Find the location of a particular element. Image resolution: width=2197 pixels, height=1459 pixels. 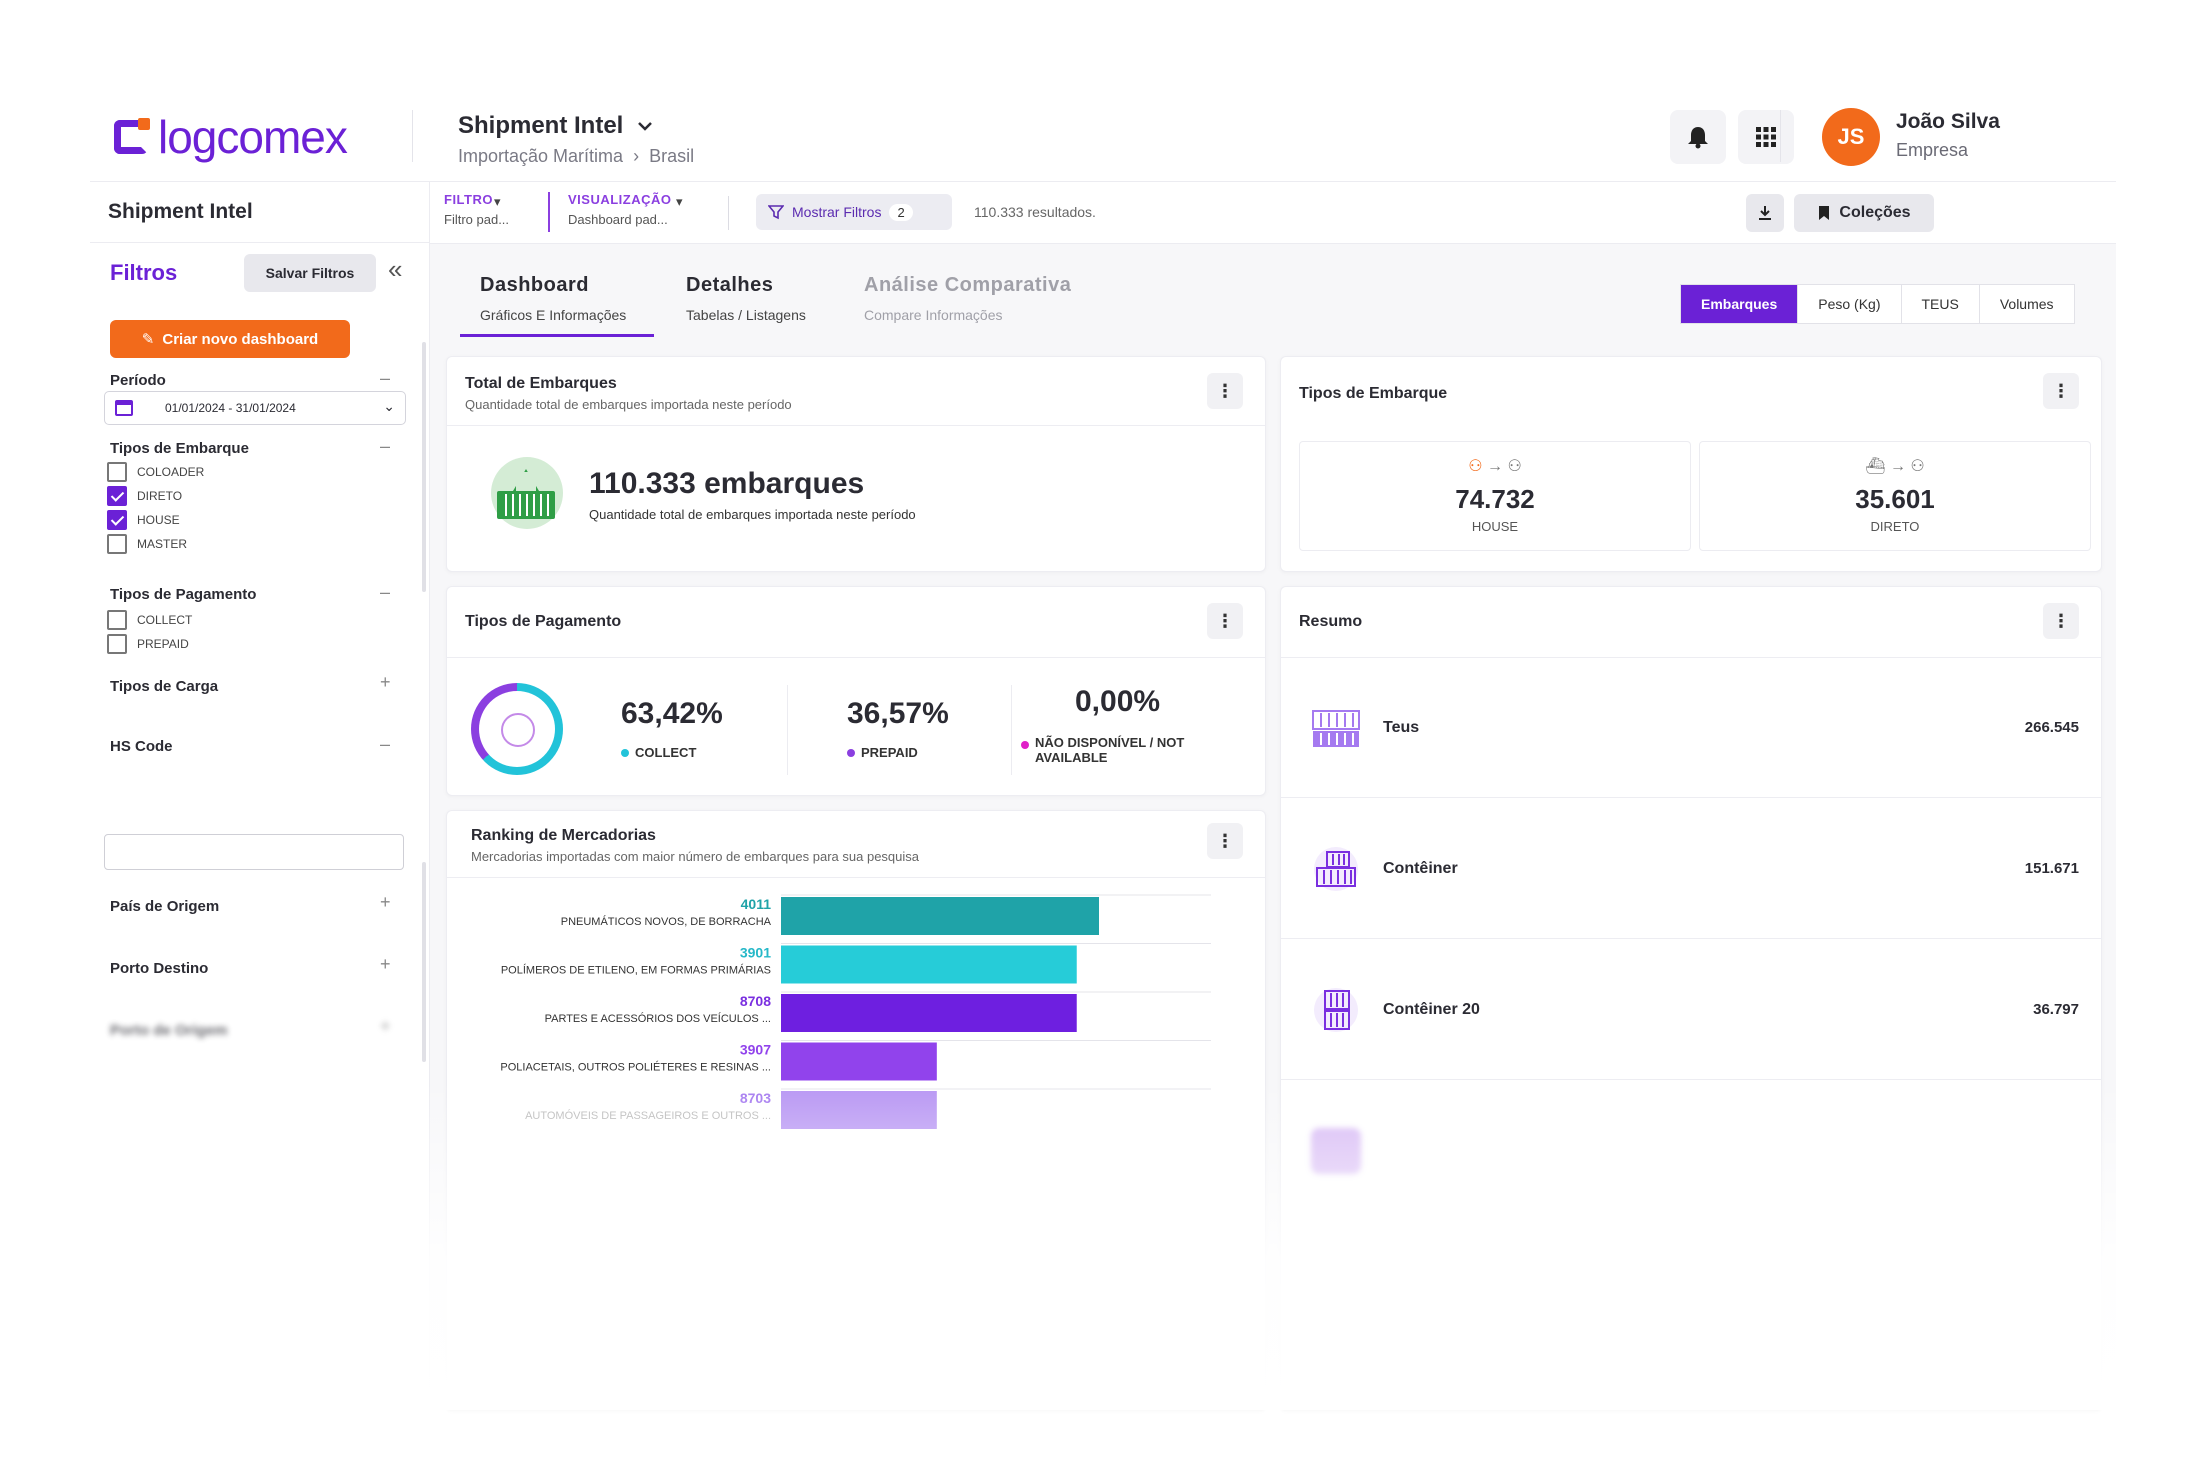

tab-title: Análise Comparativa is located at coordinates (968, 285).